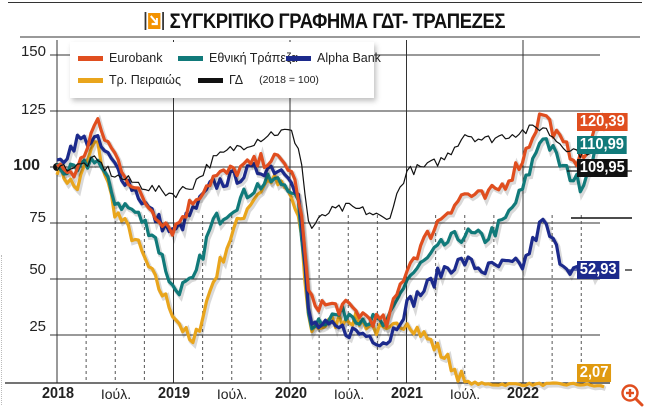 This screenshot has height=411, width=650. What do you see at coordinates (145, 80) in the screenshot?
I see `legend-label: Τρ. Πειραιώς` at bounding box center [145, 80].